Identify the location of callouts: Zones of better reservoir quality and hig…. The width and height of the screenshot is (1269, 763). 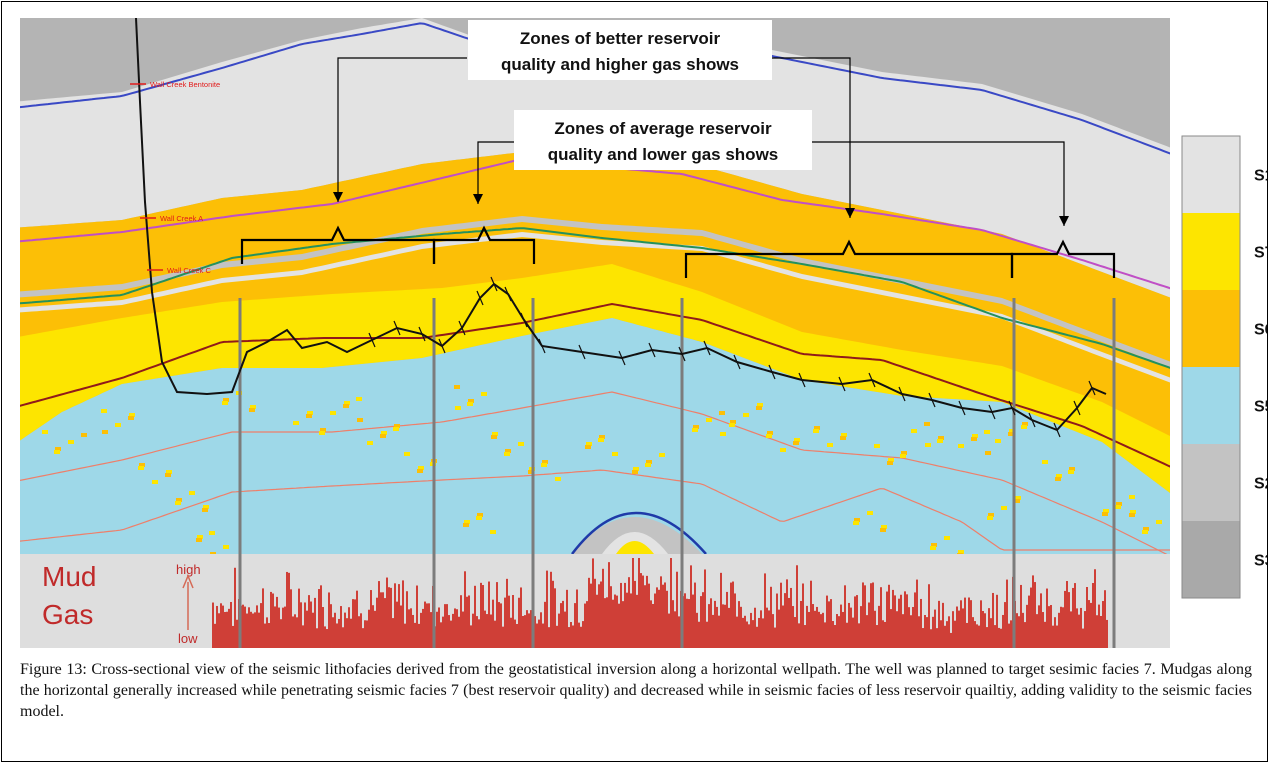
(640, 95).